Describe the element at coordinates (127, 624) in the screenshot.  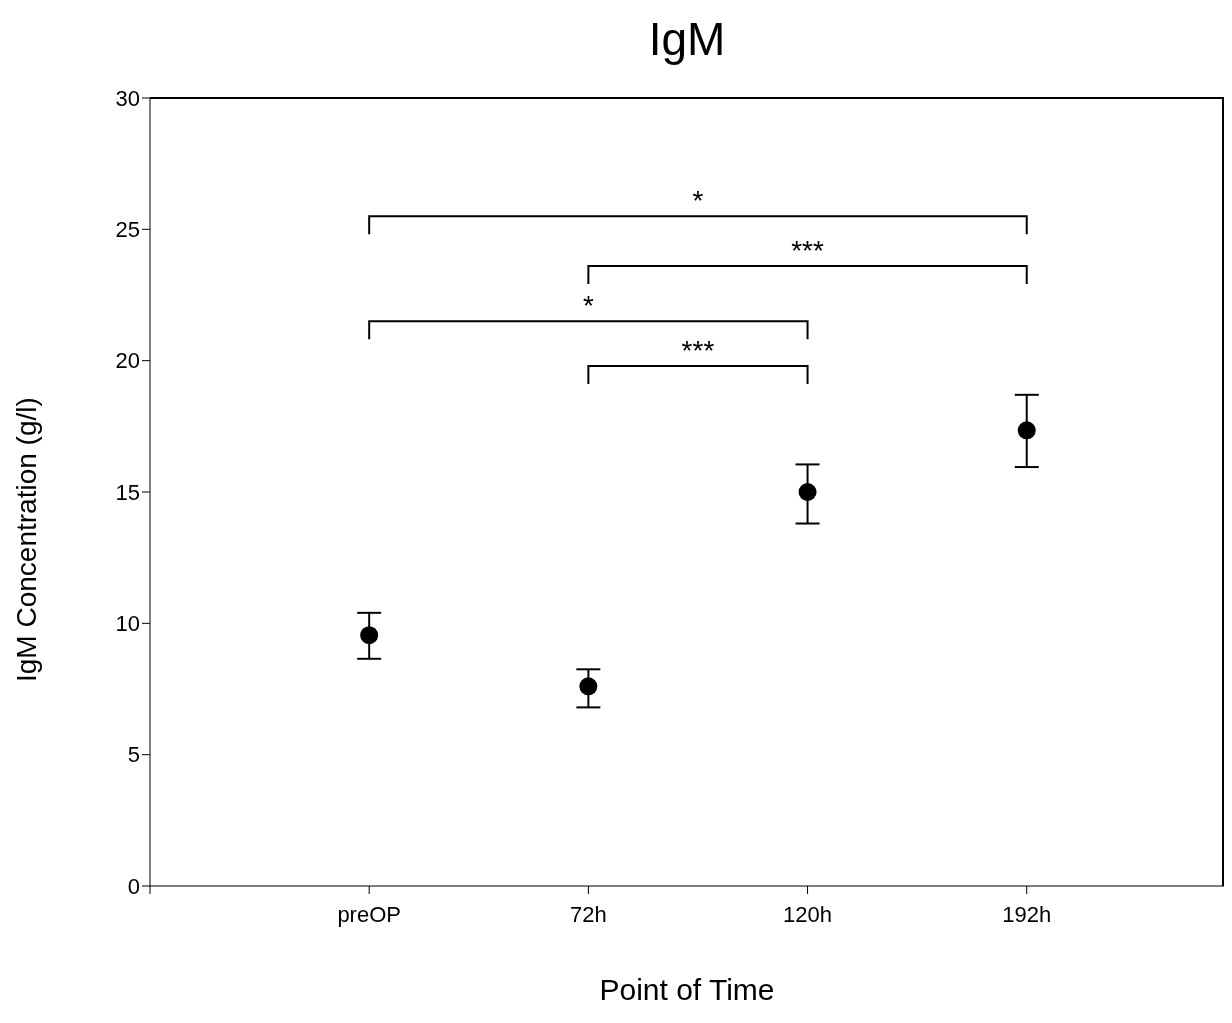
I see `y-tick-label: 10` at that location.